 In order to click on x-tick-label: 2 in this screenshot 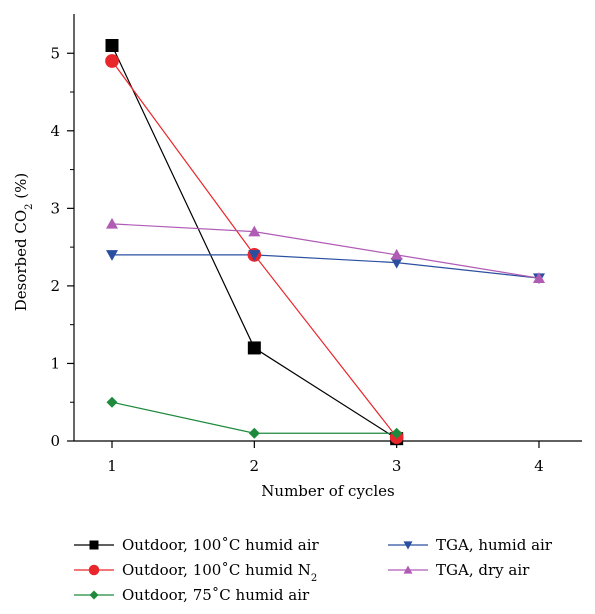, I will do `click(255, 466)`.